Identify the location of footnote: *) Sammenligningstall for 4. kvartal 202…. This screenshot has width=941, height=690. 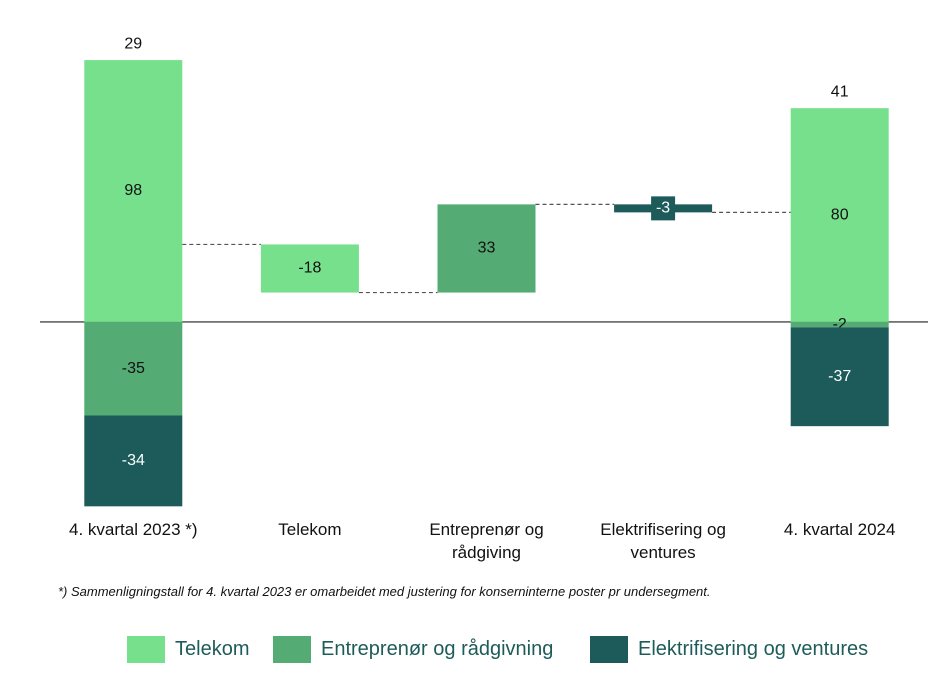
(384, 591).